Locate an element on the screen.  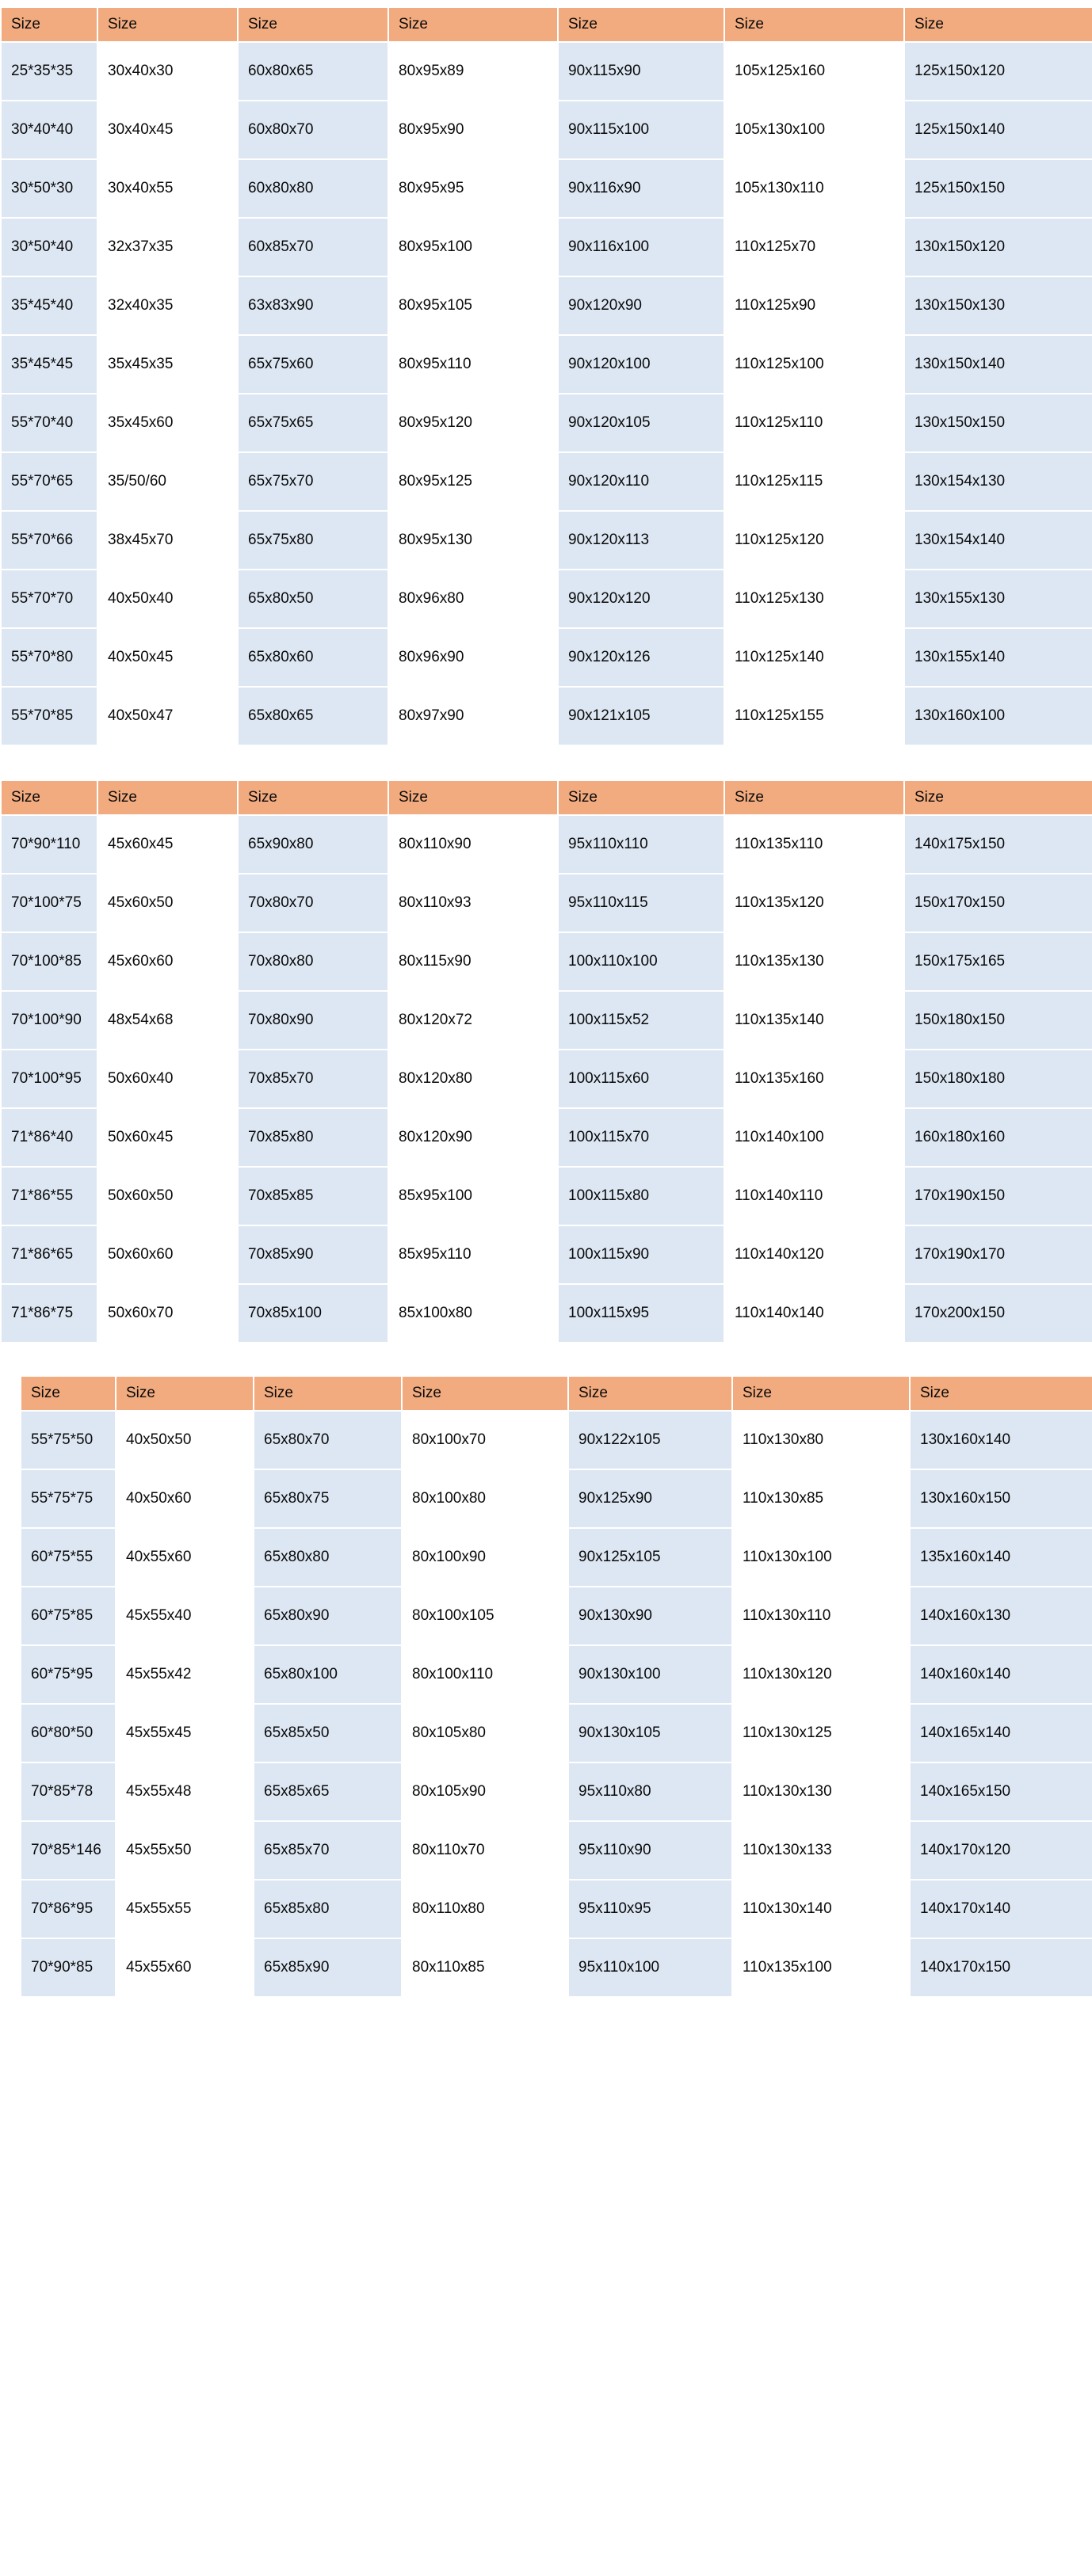
size-cell: 80x95x125 is located at coordinates (473, 482).